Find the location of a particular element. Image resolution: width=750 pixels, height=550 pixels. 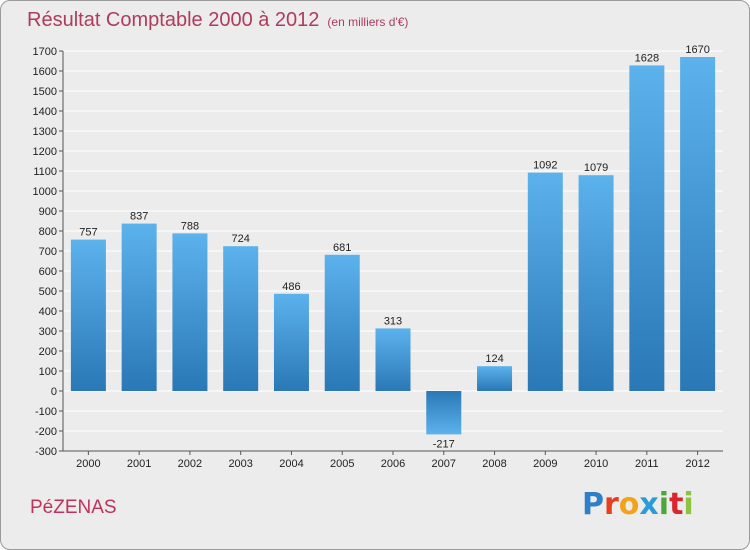

x-tick-label: 2006 is located at coordinates (393, 464).